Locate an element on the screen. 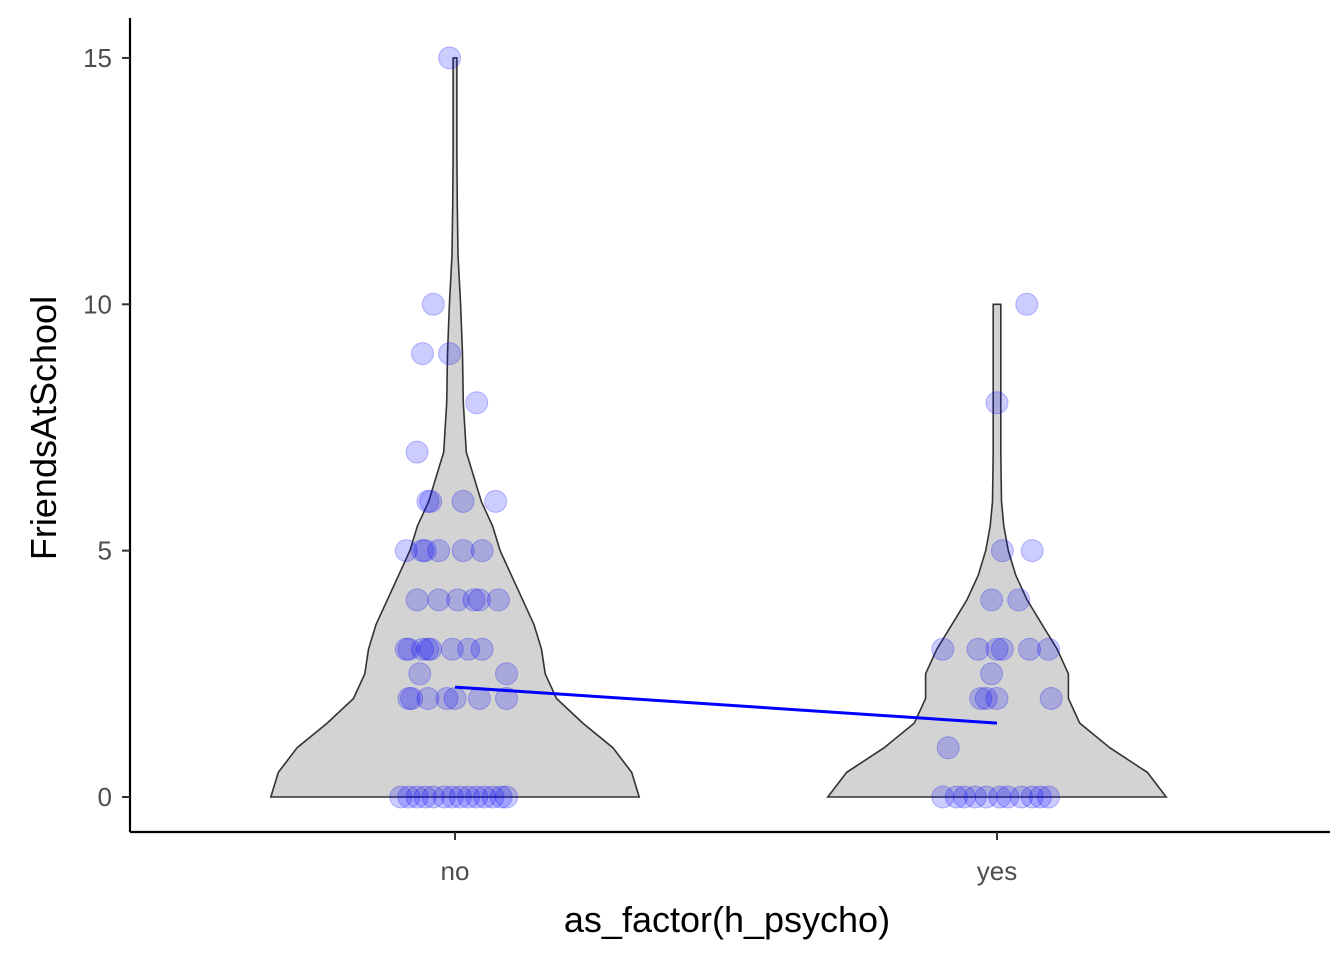 This screenshot has width=1344, height=960. y-tick-label: 10 is located at coordinates (97, 304).